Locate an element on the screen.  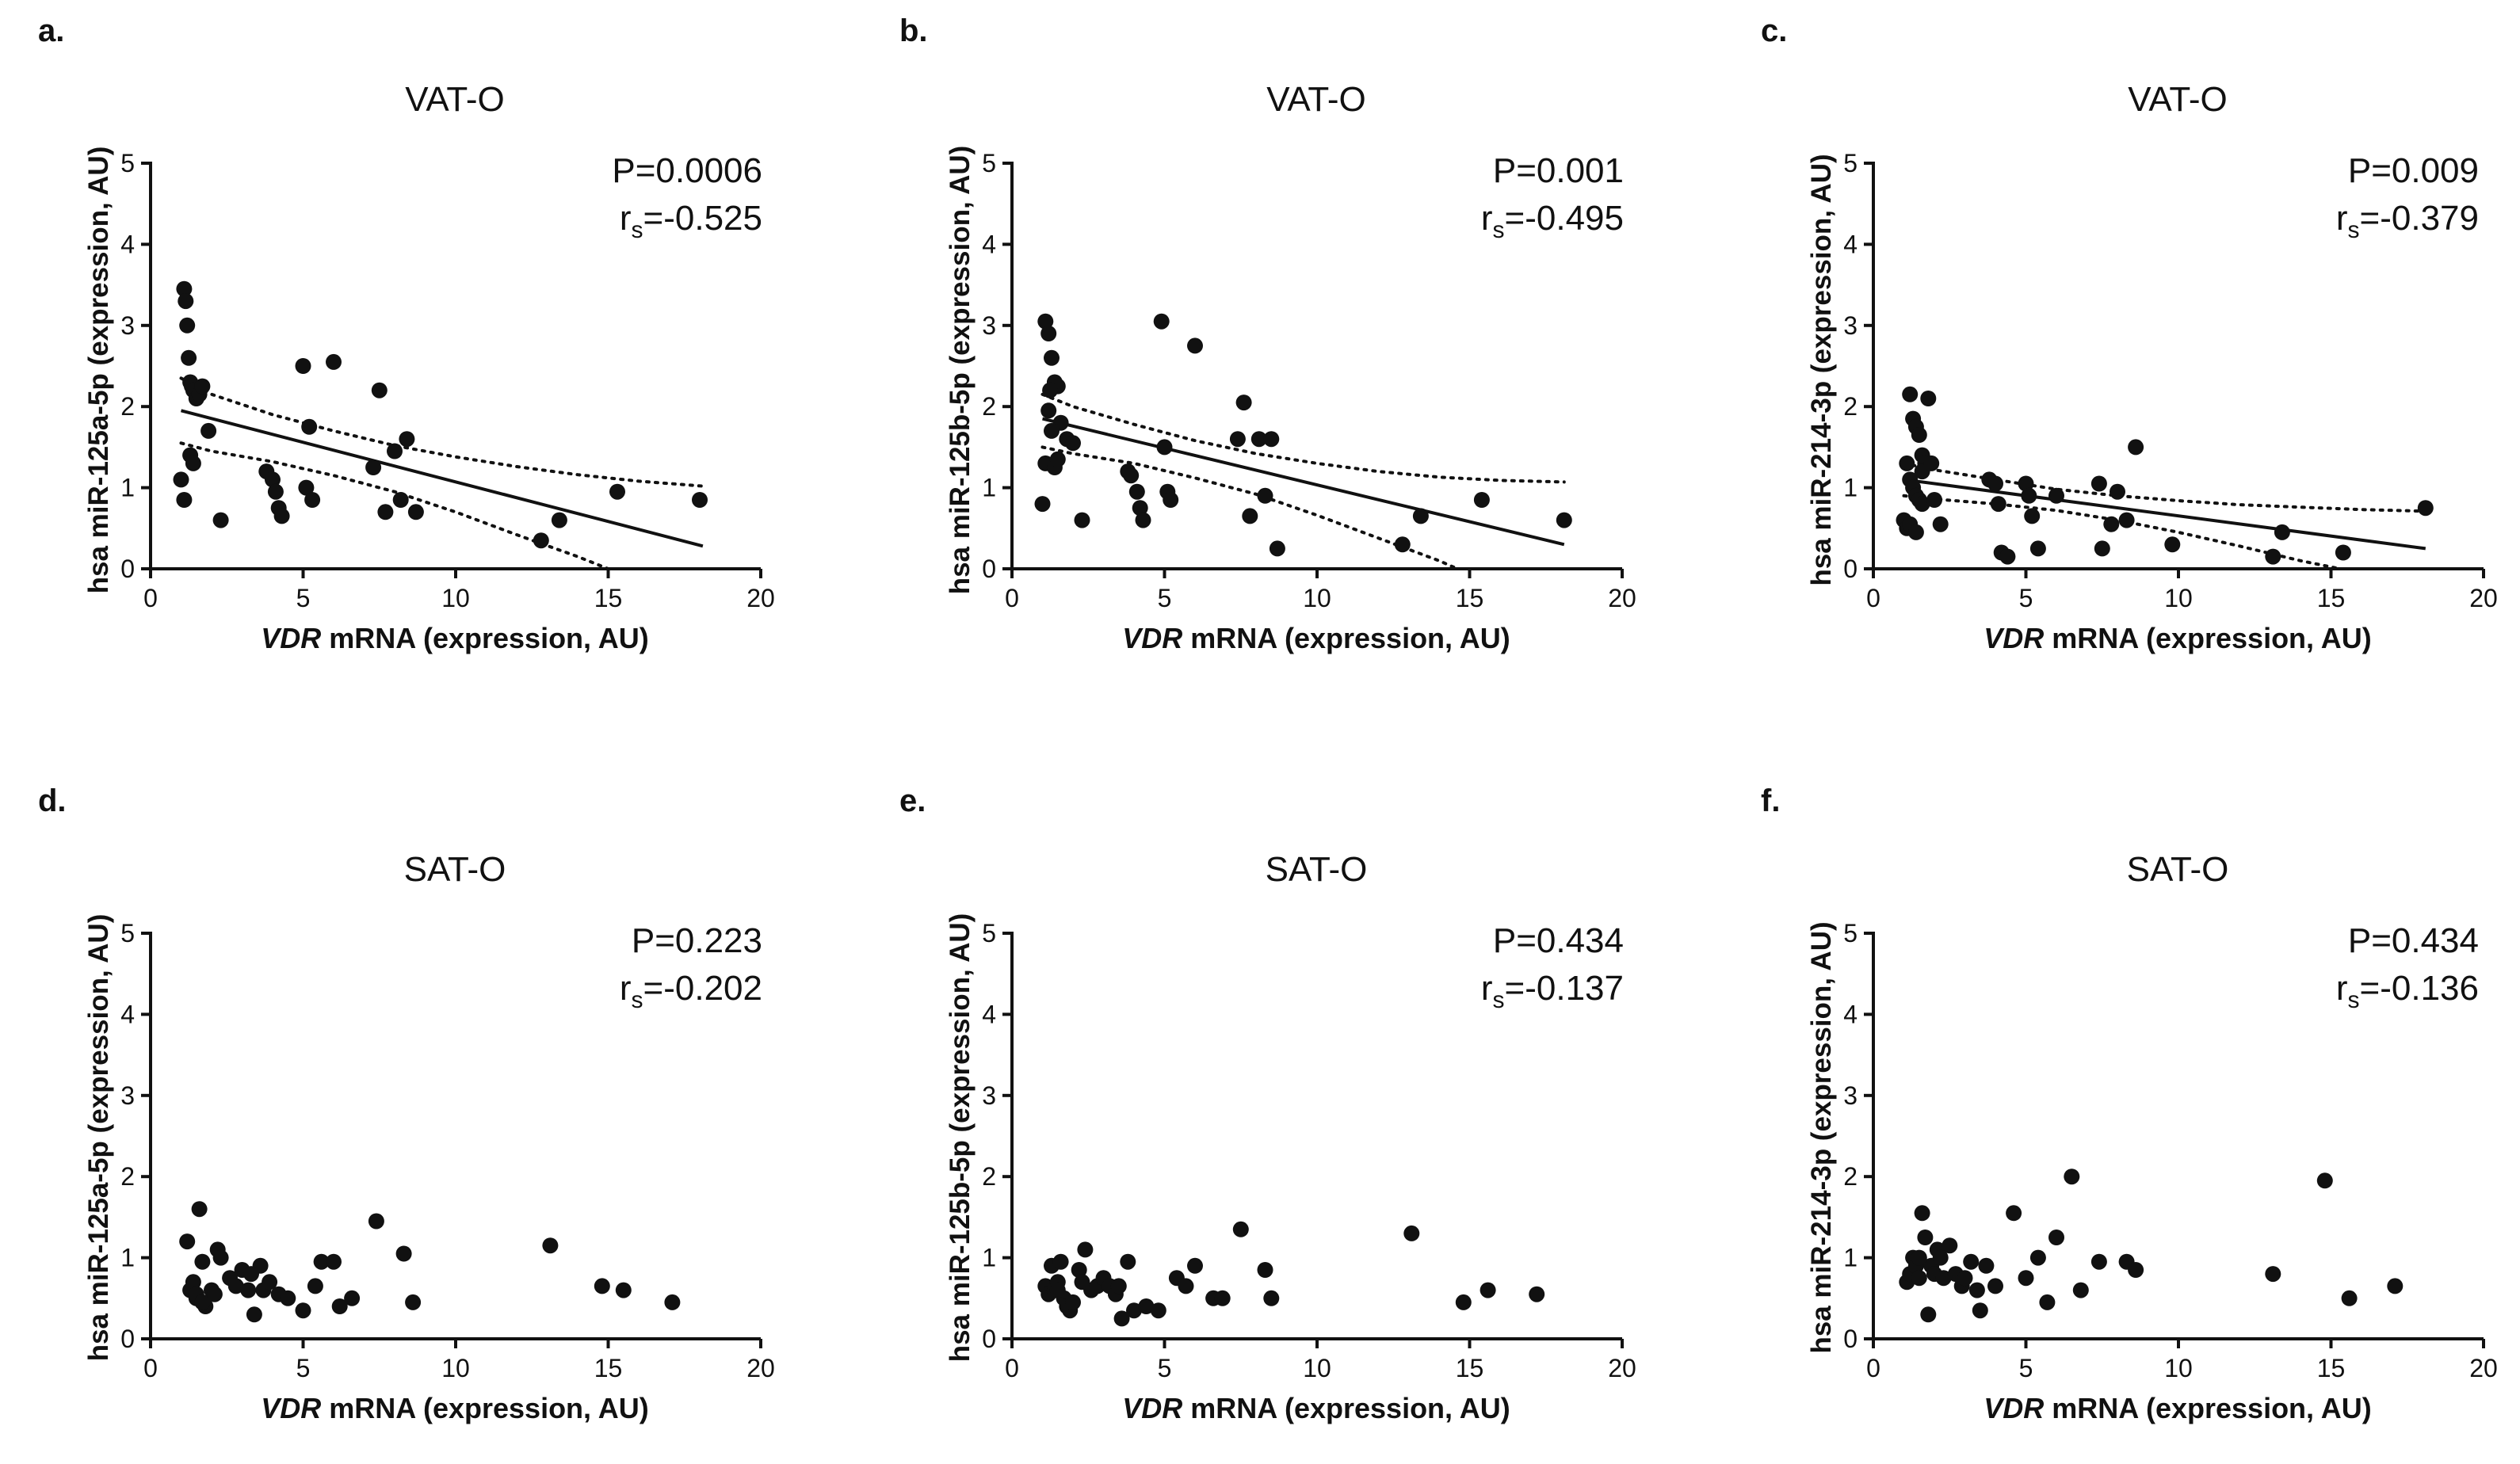
x-tick-label: 15 is located at coordinates (2331, 598).